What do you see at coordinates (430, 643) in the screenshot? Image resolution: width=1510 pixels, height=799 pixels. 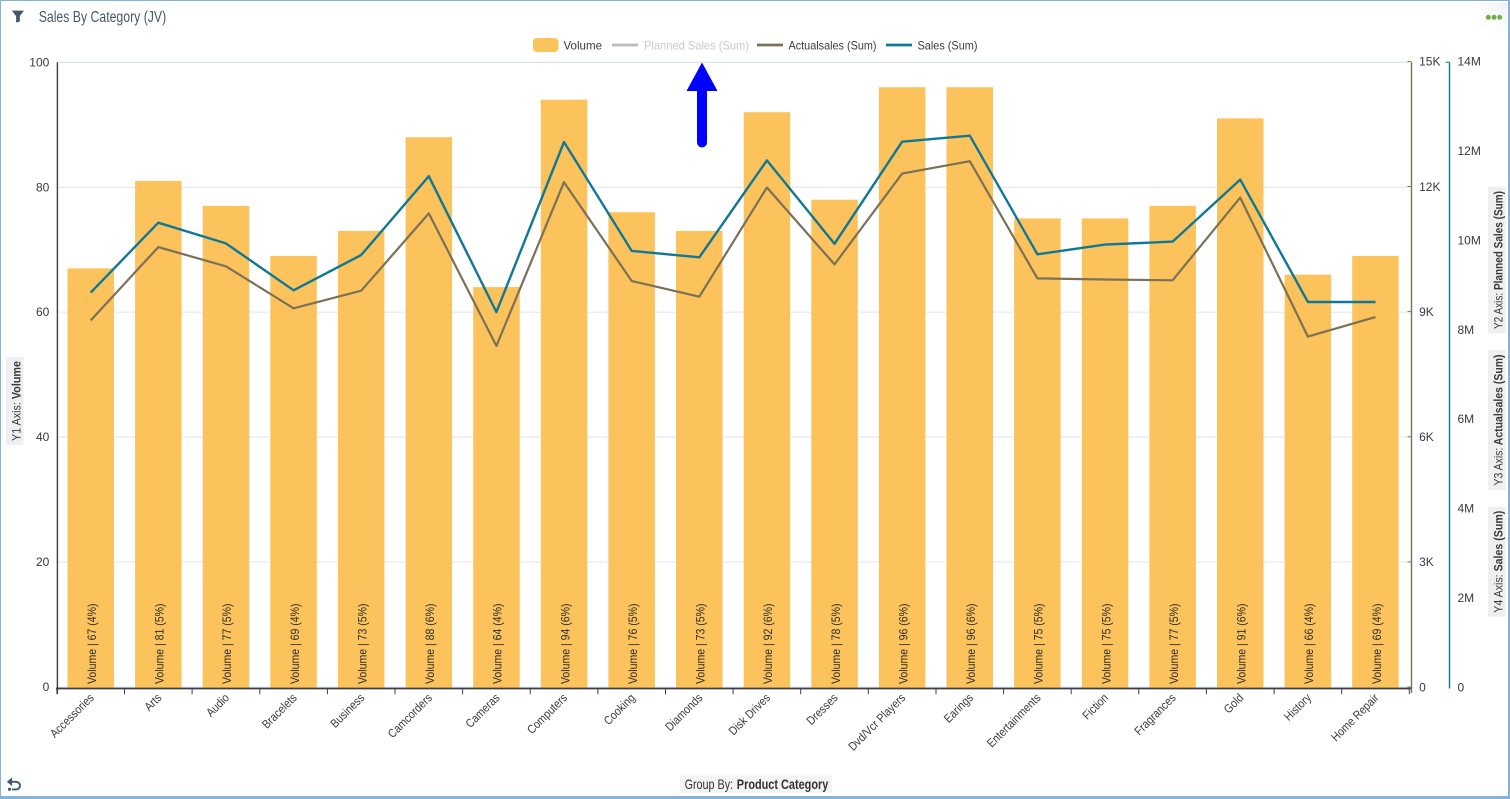 I see `svg-text: Volume | 88 (6%)` at bounding box center [430, 643].